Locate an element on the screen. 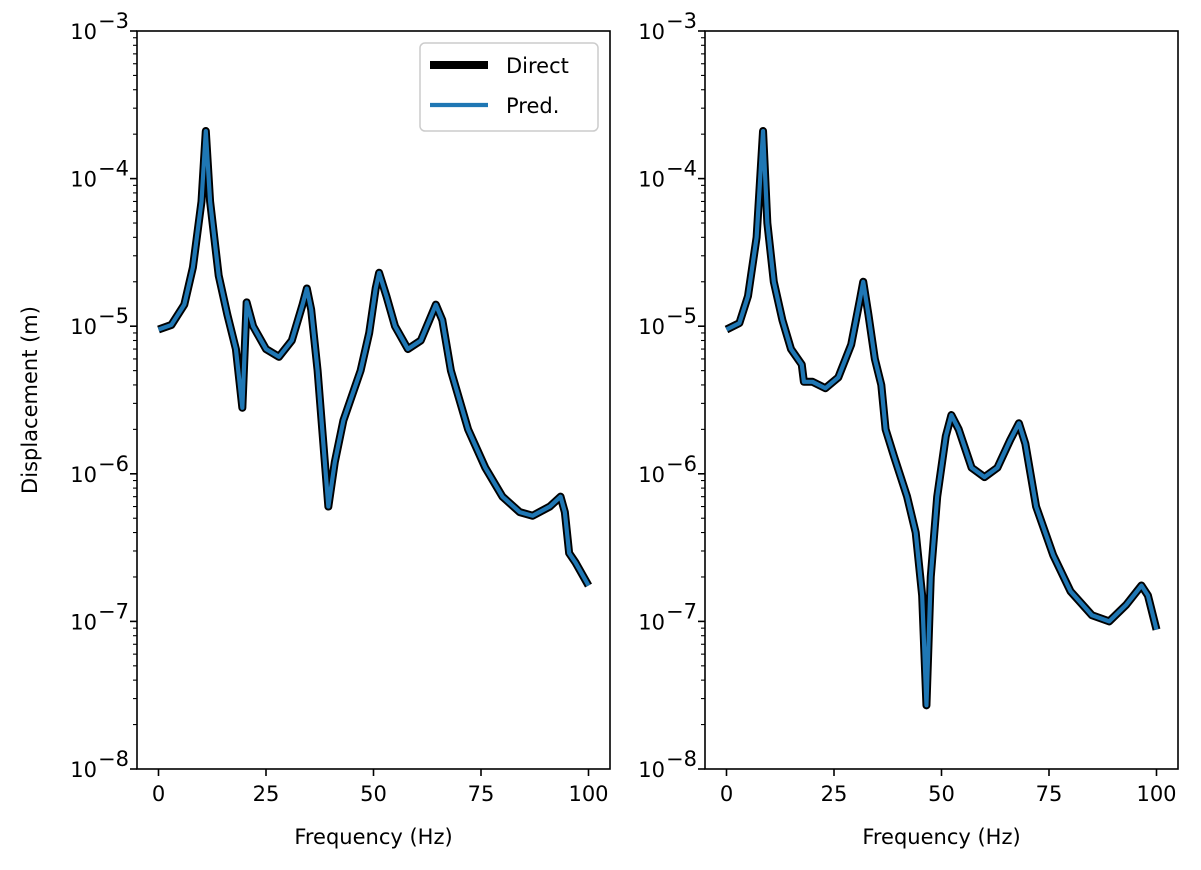 Image resolution: width=1201 pixels, height=870 pixels. legend: Direct Pred. is located at coordinates (509, 87).